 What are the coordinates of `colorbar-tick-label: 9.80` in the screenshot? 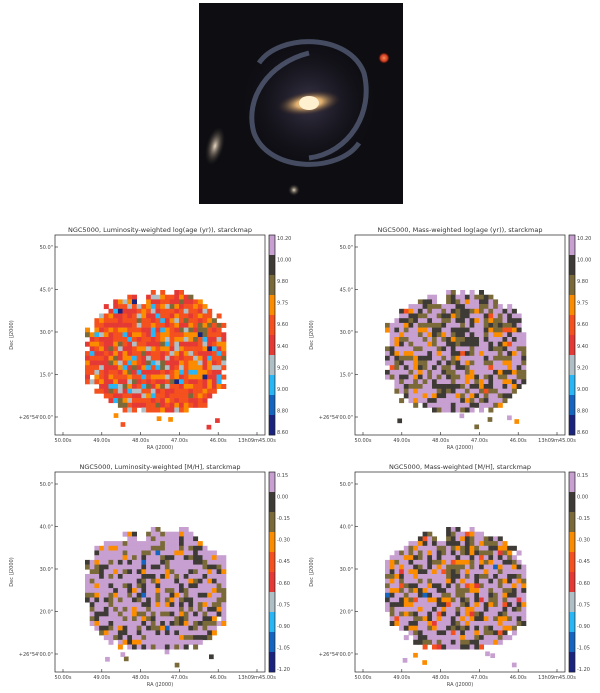 It's located at (282, 282).